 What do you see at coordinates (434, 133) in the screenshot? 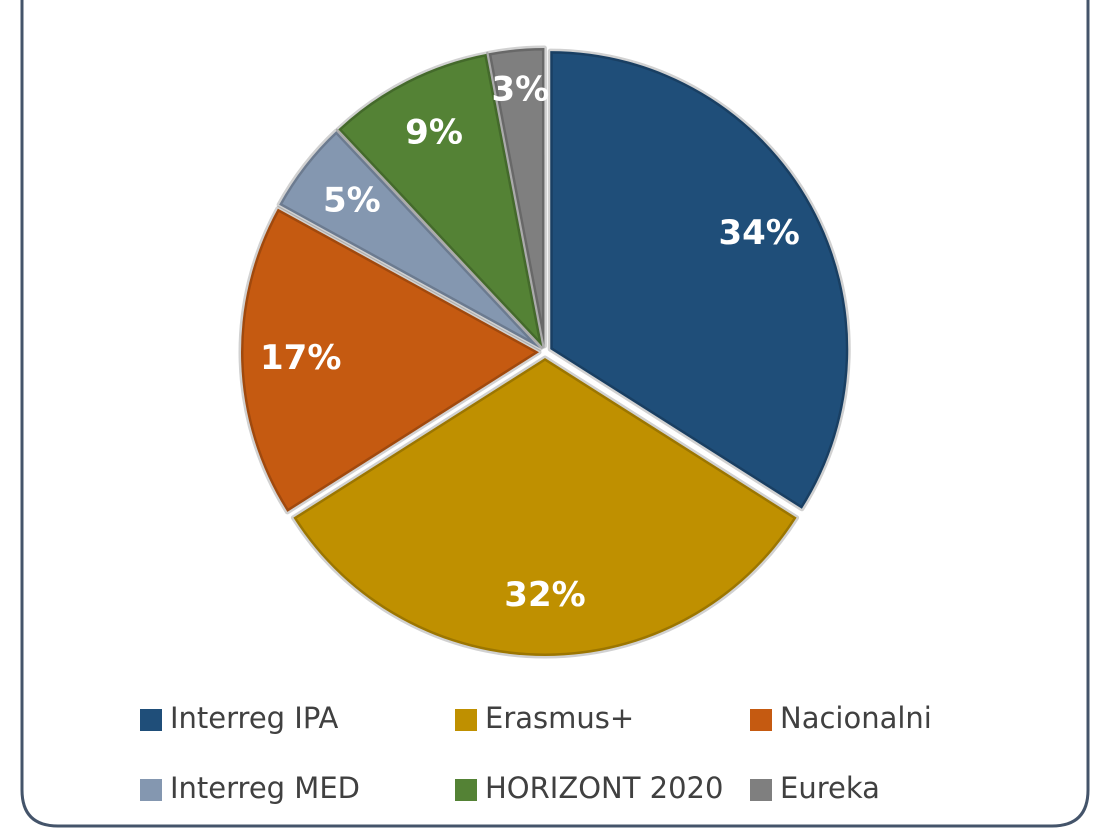
I see `data-label: 9%` at bounding box center [434, 133].